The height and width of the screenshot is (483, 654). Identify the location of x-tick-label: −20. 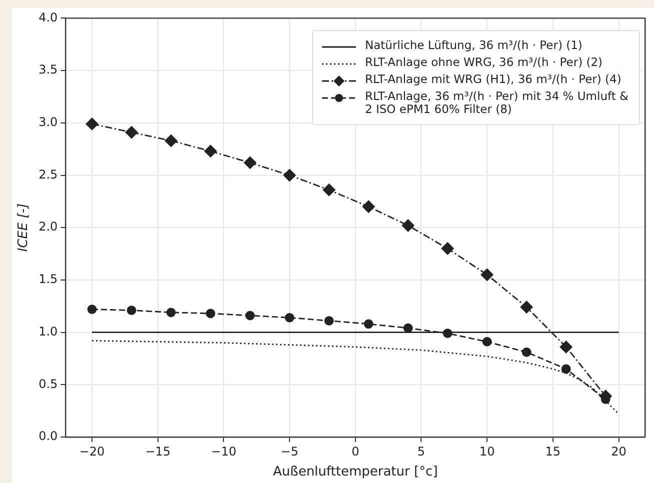
(92, 451).